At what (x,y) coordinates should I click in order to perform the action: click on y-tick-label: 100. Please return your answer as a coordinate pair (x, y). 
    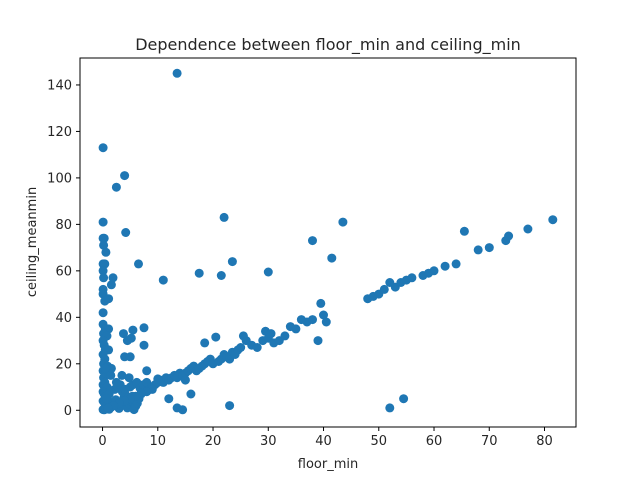
    Looking at the image, I should click on (59, 178).